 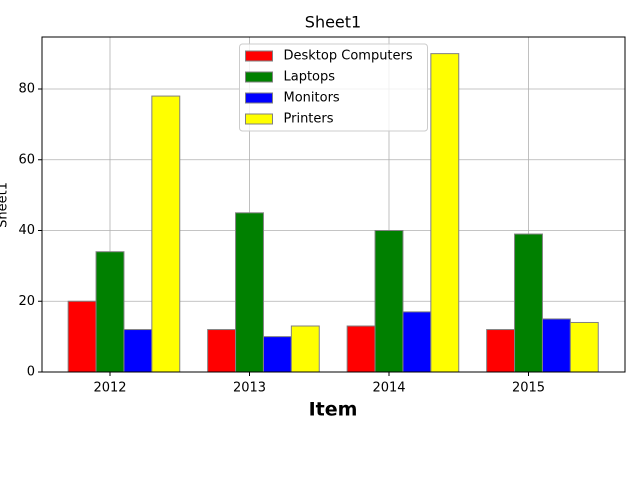 I want to click on y-tick-label: 0, so click(x=31, y=372).